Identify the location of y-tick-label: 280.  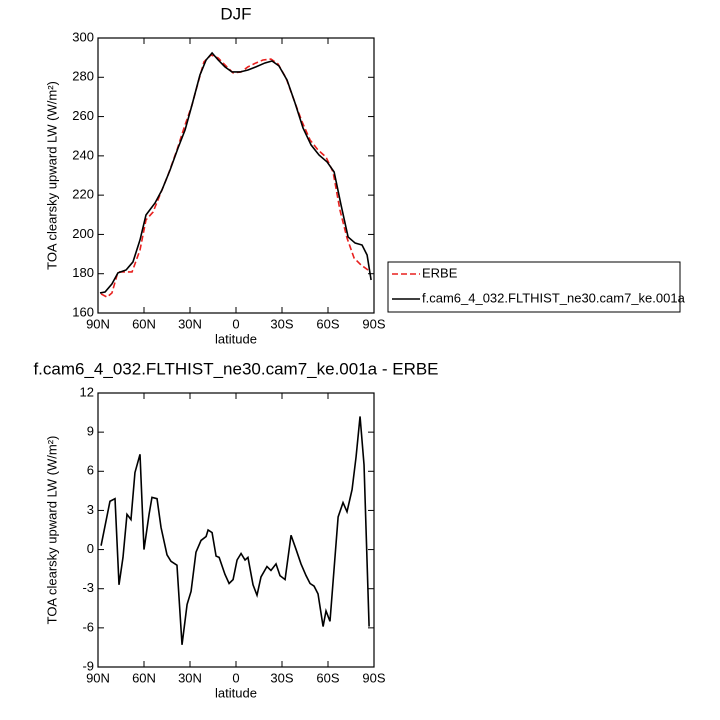
(83, 76).